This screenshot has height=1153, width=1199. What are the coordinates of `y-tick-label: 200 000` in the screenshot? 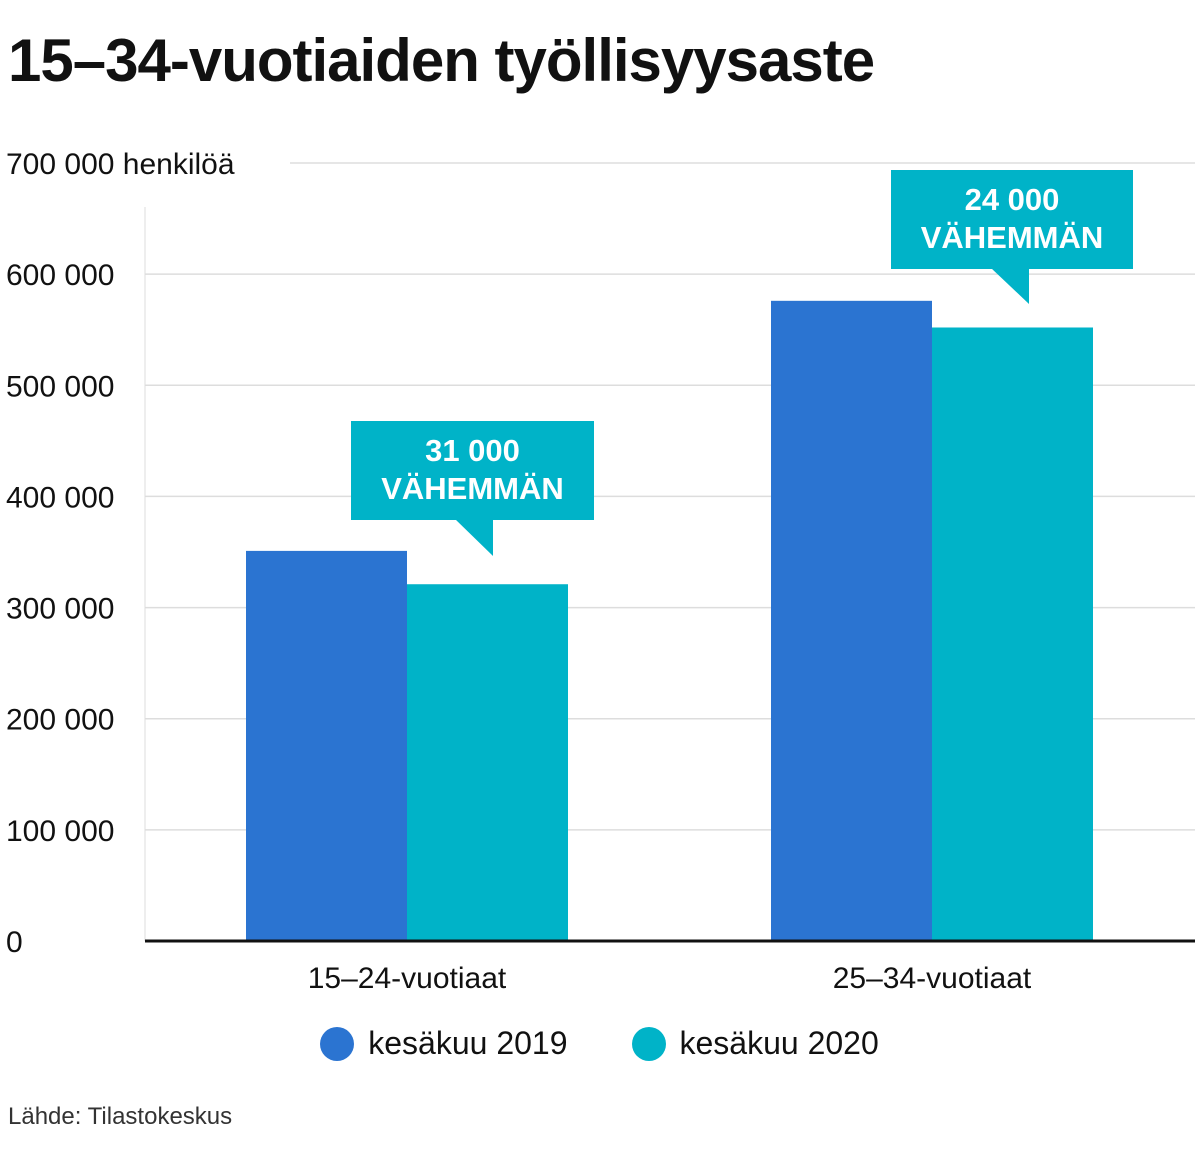 It's located at (60, 720).